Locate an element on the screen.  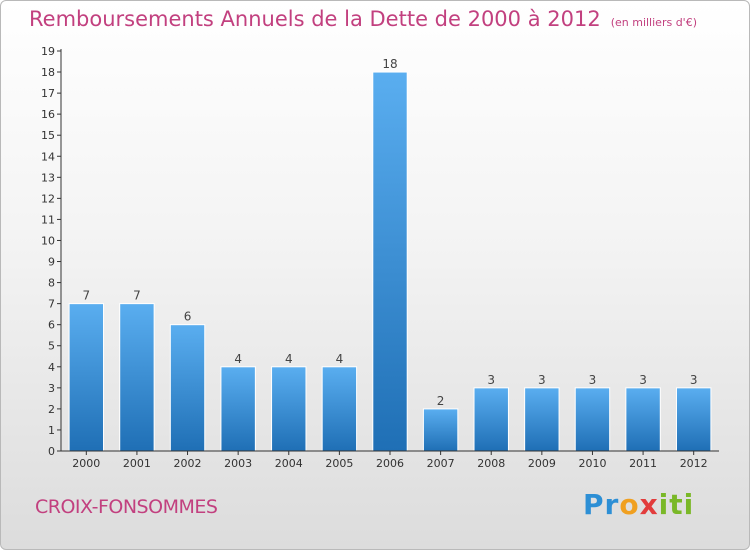
bar-value-label: 6 is located at coordinates (188, 317).